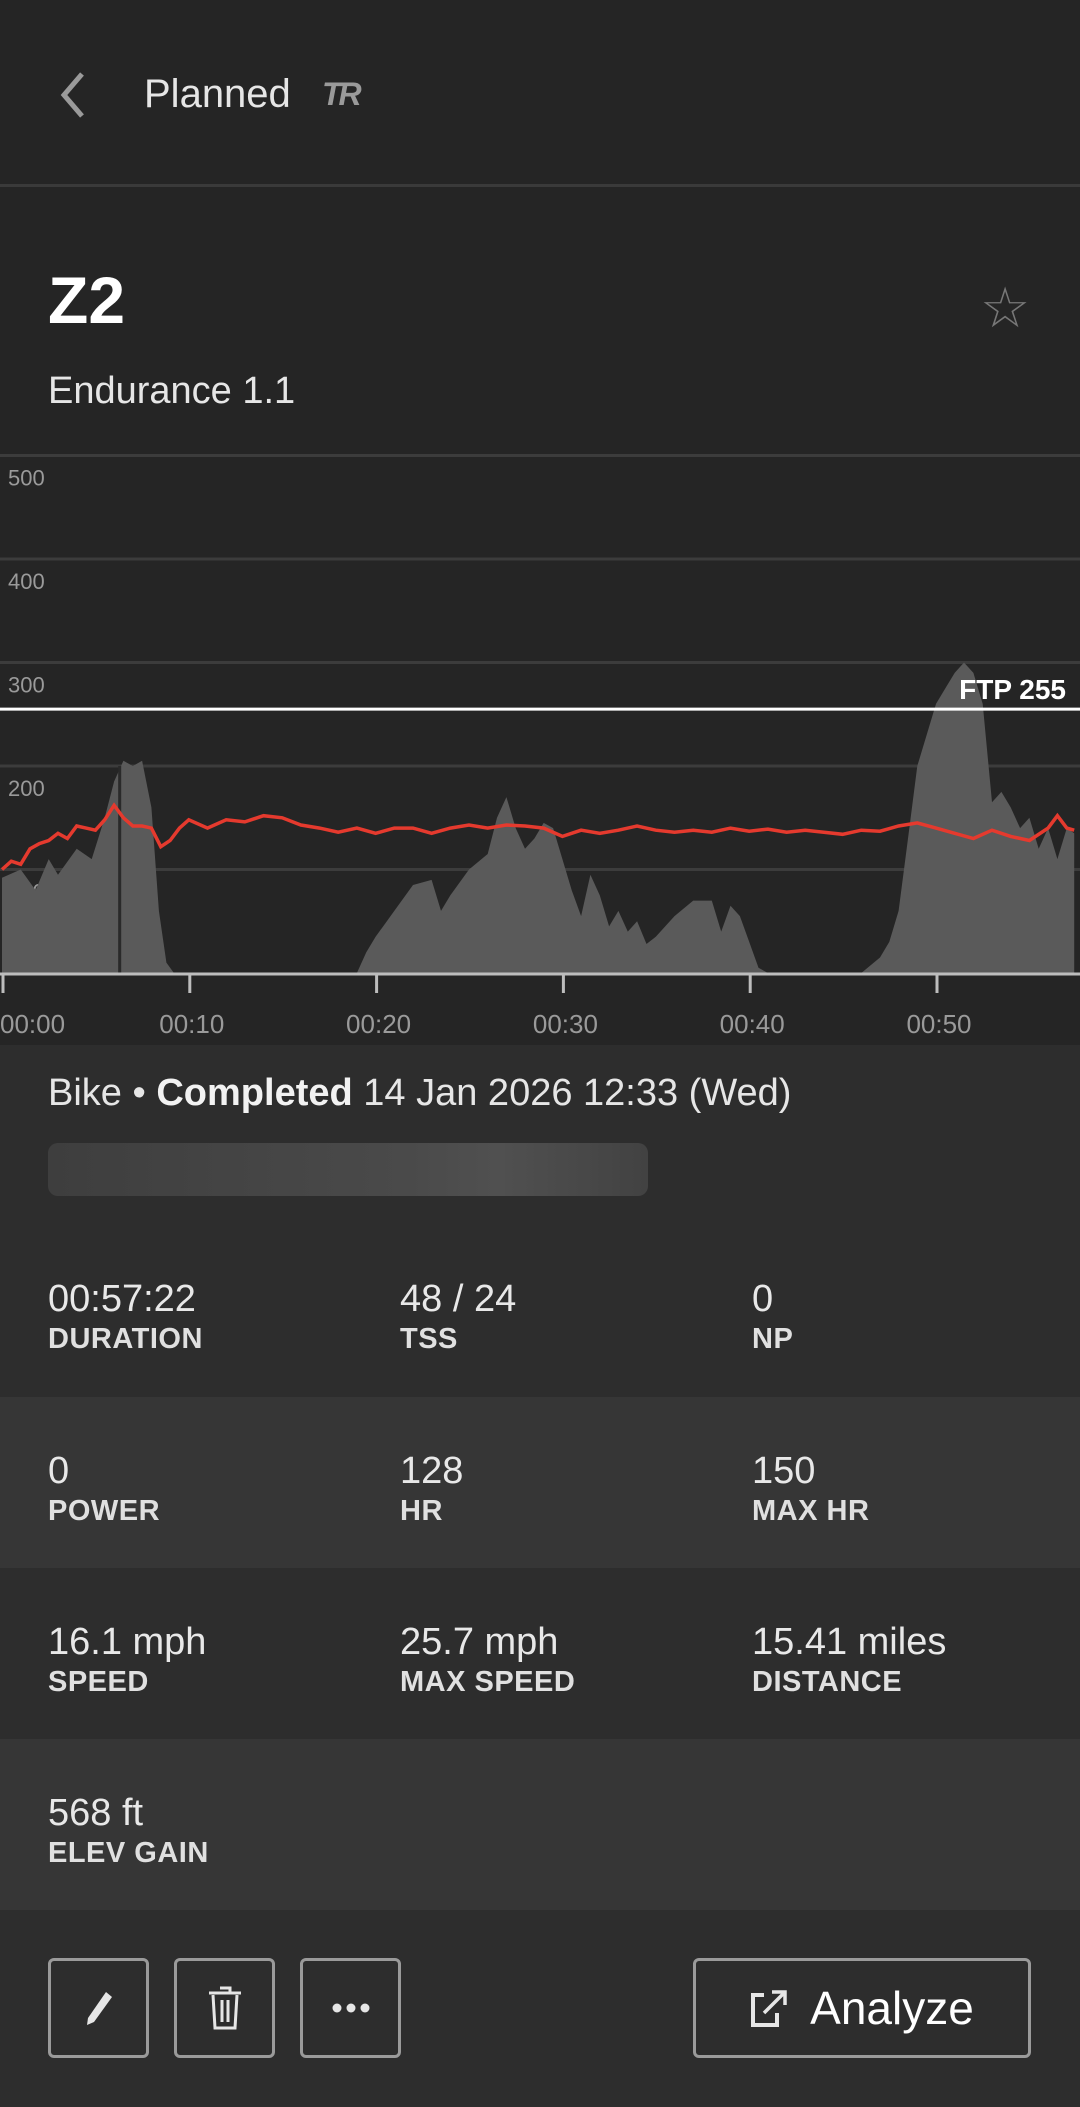  I want to click on stat-value: 00:57:22, so click(122, 1299).